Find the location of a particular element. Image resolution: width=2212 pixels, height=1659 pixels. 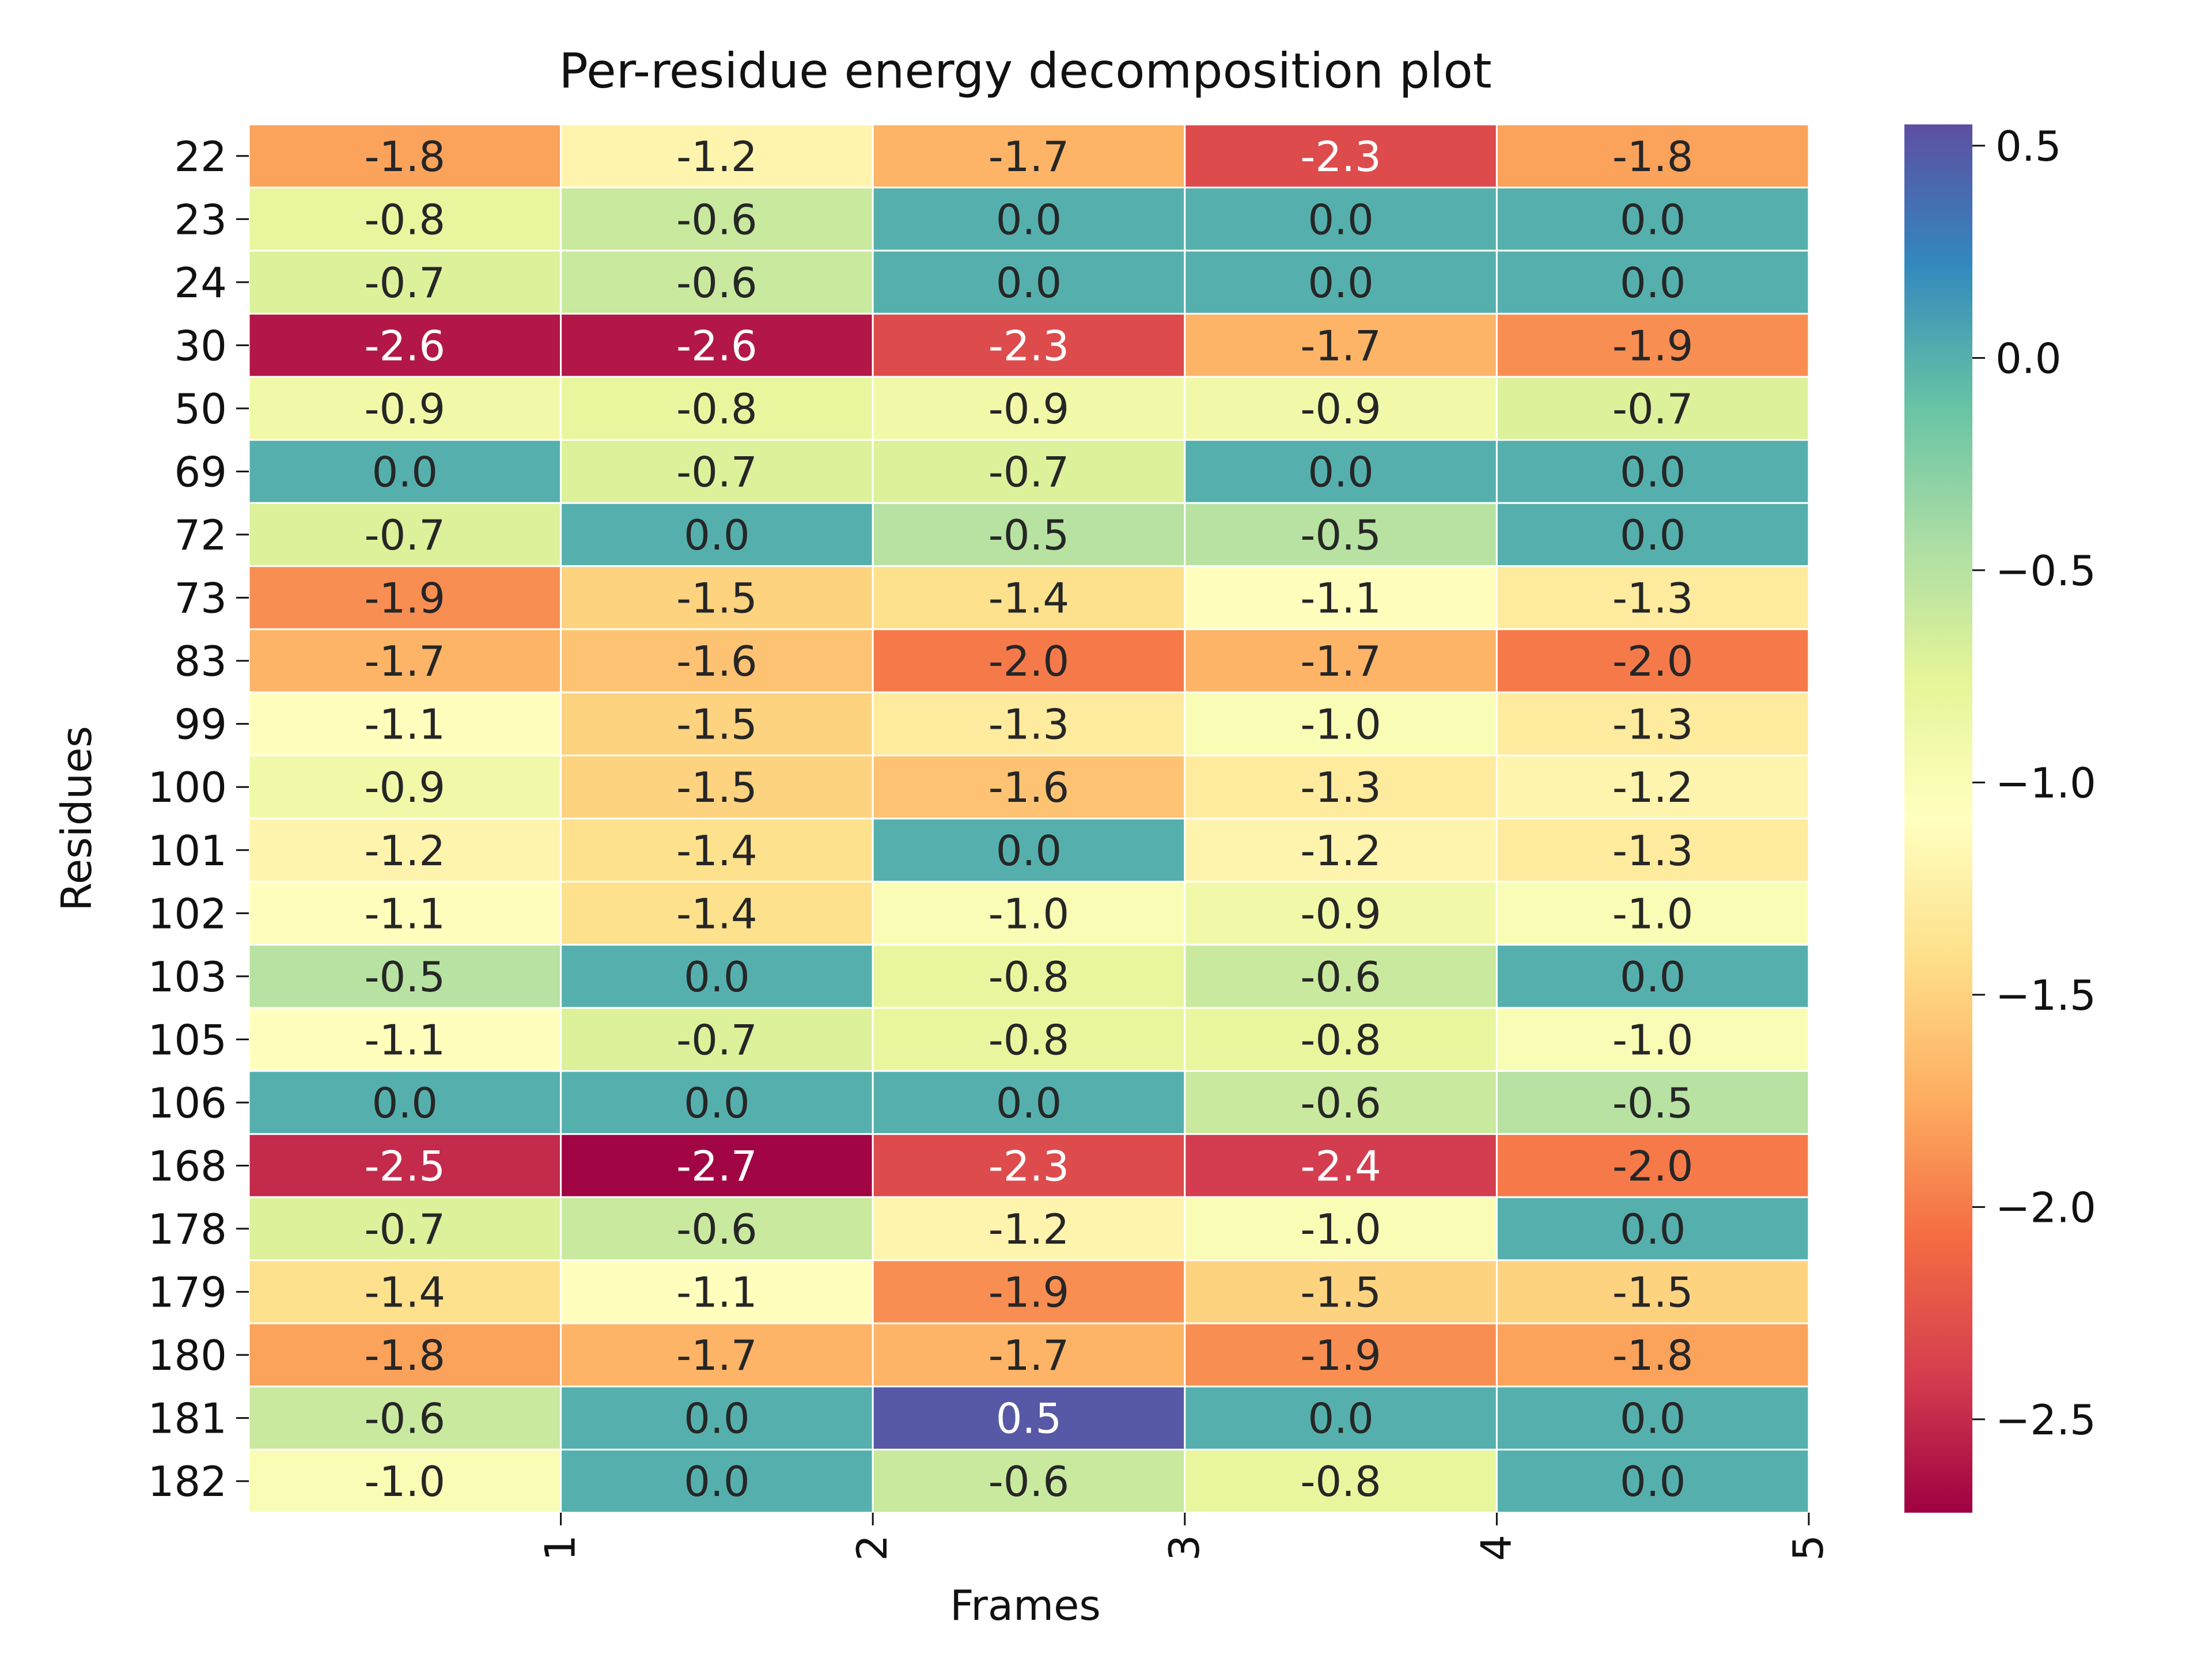

x-axis: 1 2 3 4 5 is located at coordinates (1184, 1537).